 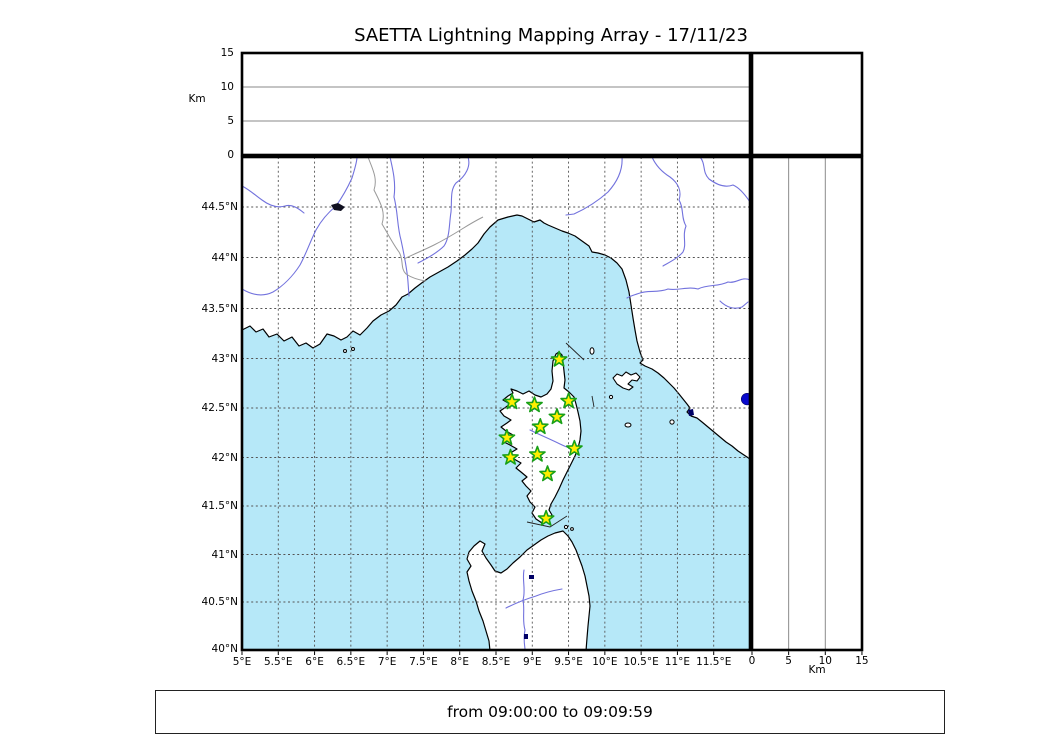 I want to click on altitude-axis-label-top: Km, so click(x=197, y=99).